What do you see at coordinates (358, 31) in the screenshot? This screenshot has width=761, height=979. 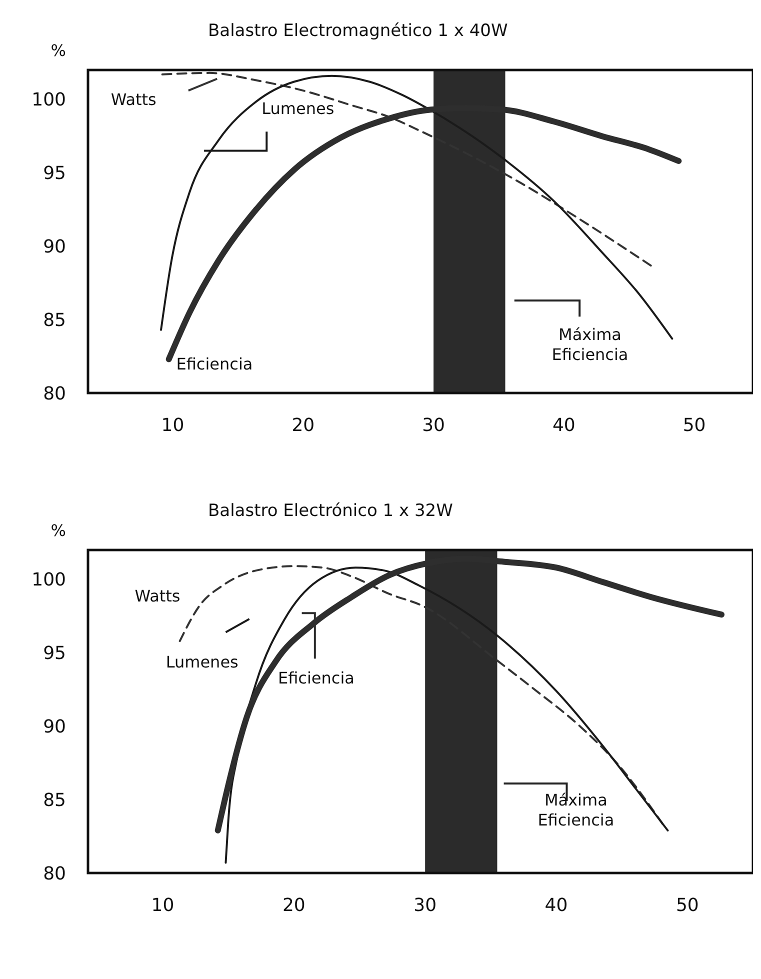 I see `chart-title: Balastro Electromagnético 1 x 40W` at bounding box center [358, 31].